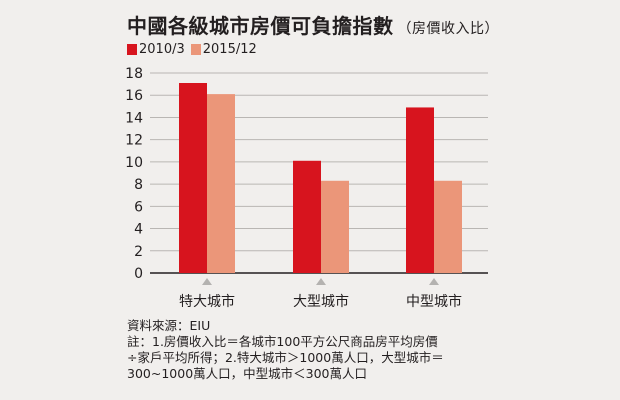 Image resolution: width=620 pixels, height=400 pixels. I want to click on note-line-1: 註：1.房價收入比＝各城市100平方公尺商品房平均房價, so click(282, 341).